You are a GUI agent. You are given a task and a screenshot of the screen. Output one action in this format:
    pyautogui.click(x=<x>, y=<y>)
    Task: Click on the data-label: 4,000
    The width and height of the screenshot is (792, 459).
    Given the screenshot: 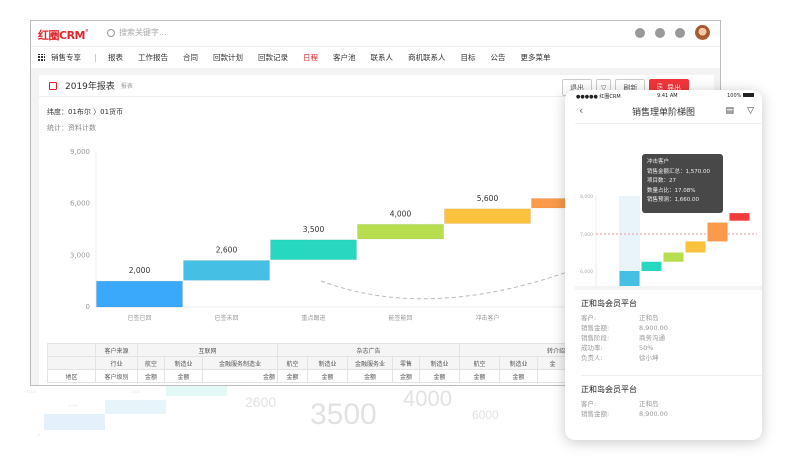 What is the action you would take?
    pyautogui.click(x=401, y=213)
    